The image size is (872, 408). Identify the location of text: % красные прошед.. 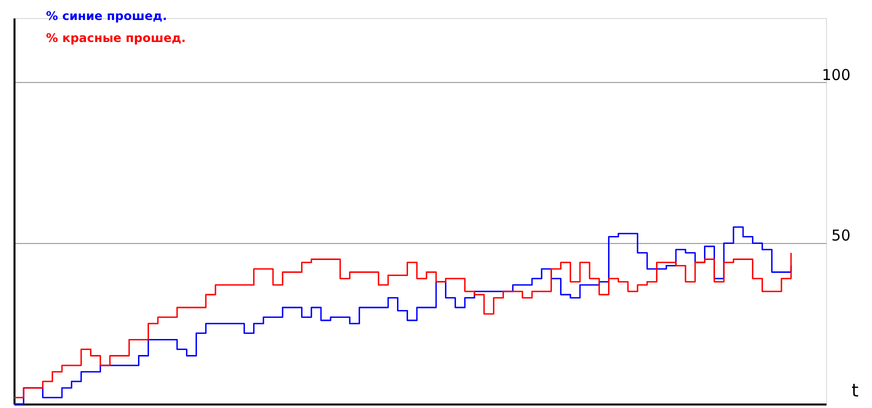
(116, 38).